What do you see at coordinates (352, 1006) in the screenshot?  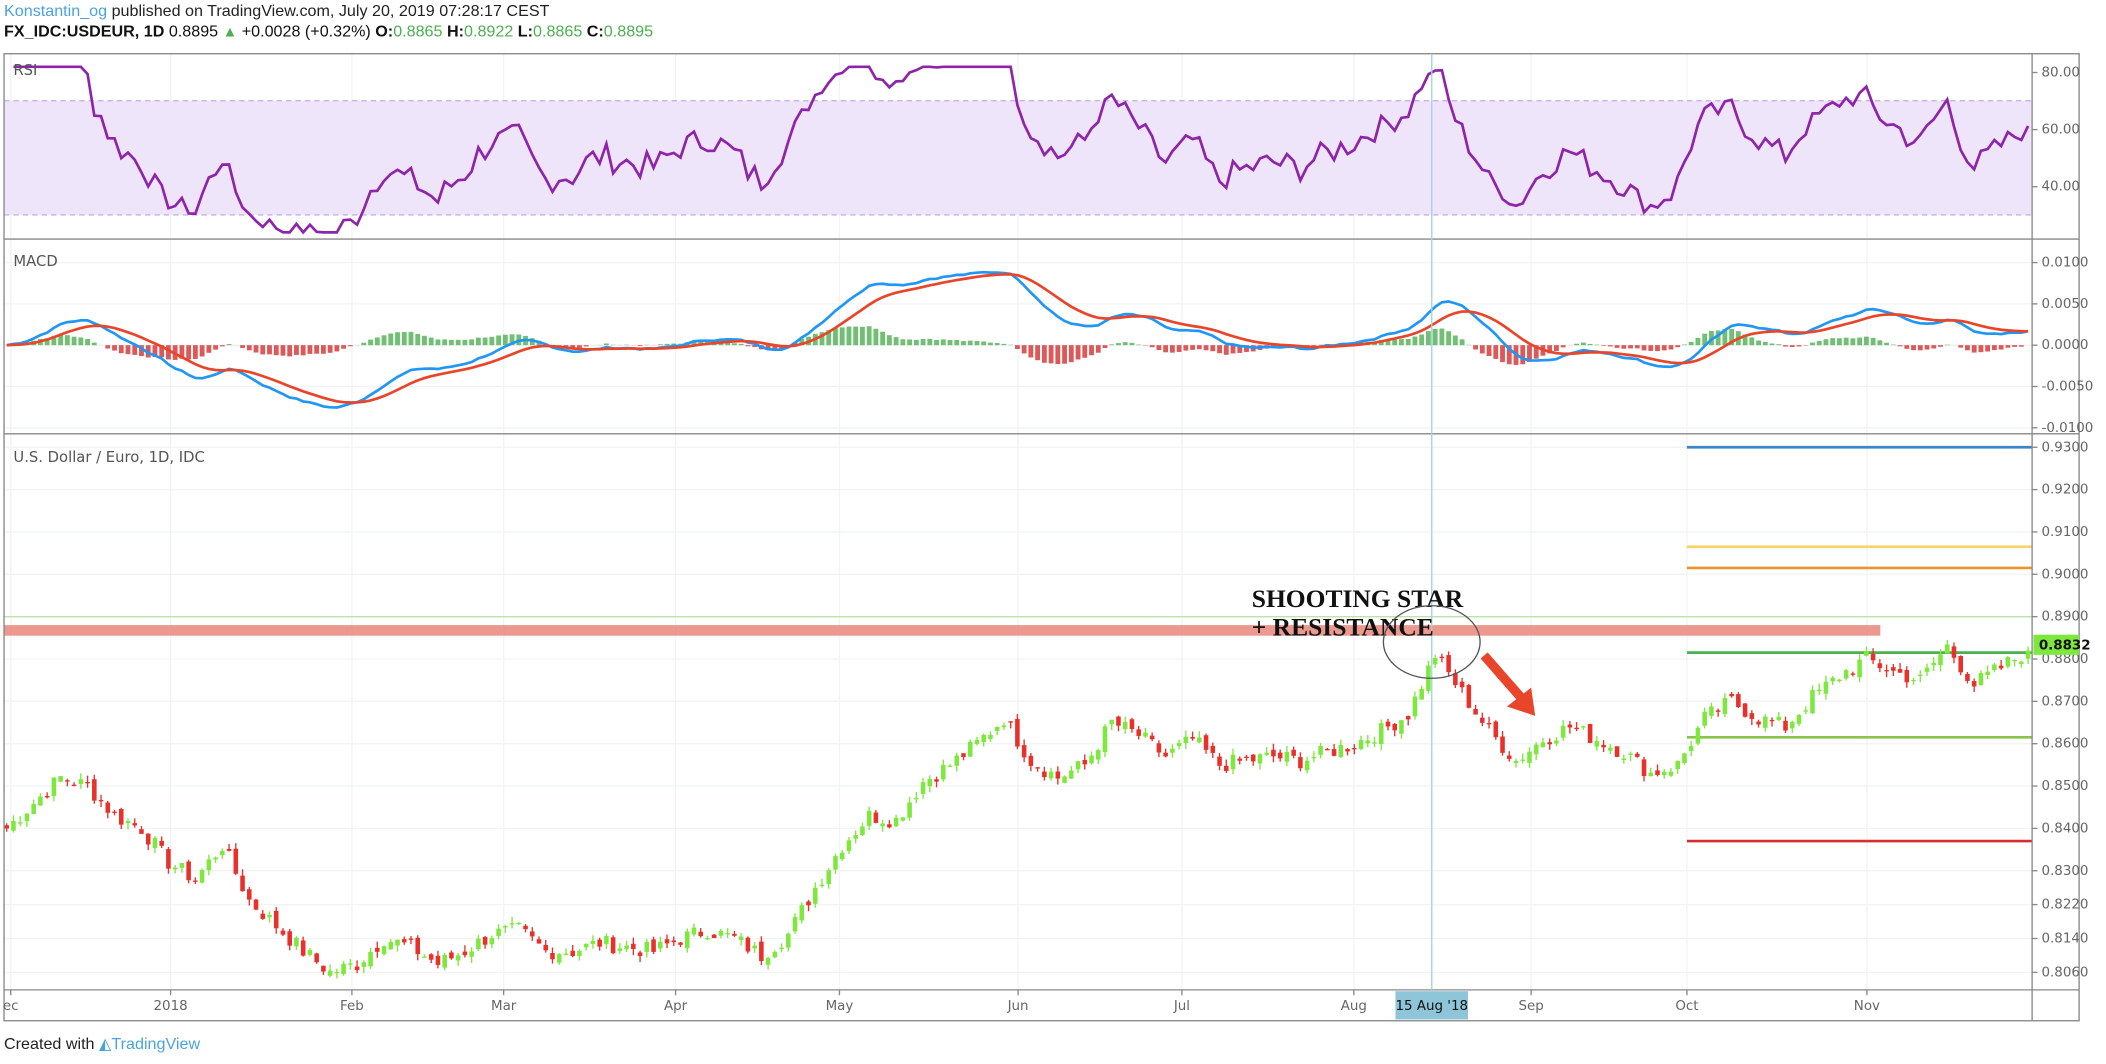 I see `time-tick-label: Feb` at bounding box center [352, 1006].